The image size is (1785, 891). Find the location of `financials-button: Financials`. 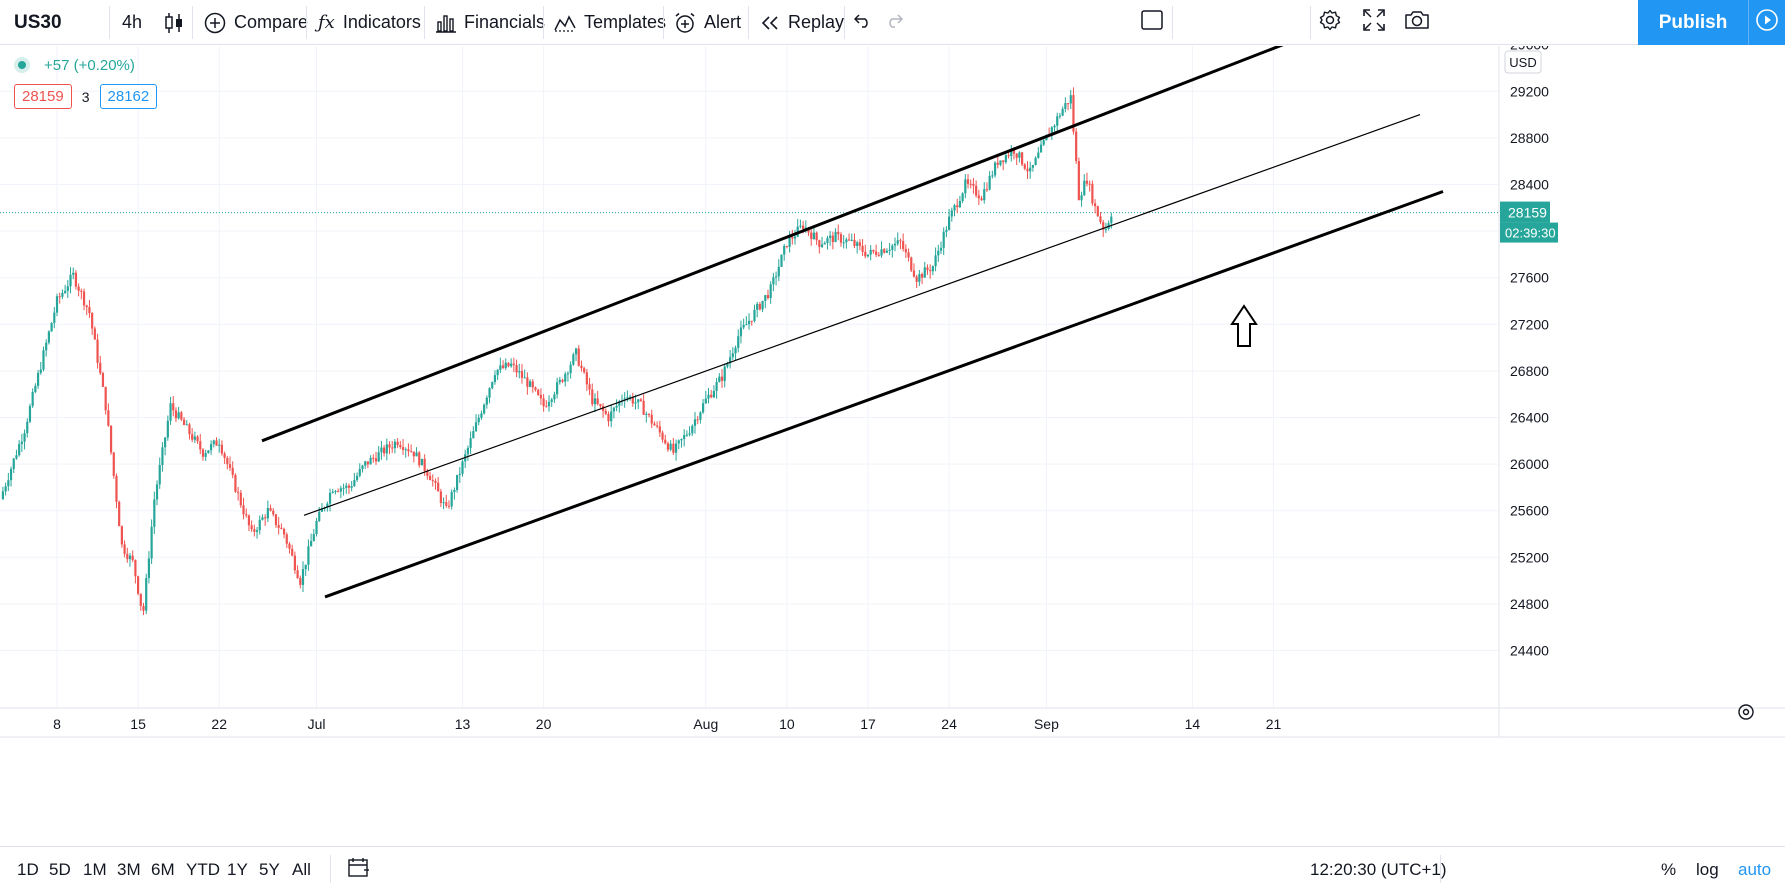

financials-button: Financials is located at coordinates (490, 22).